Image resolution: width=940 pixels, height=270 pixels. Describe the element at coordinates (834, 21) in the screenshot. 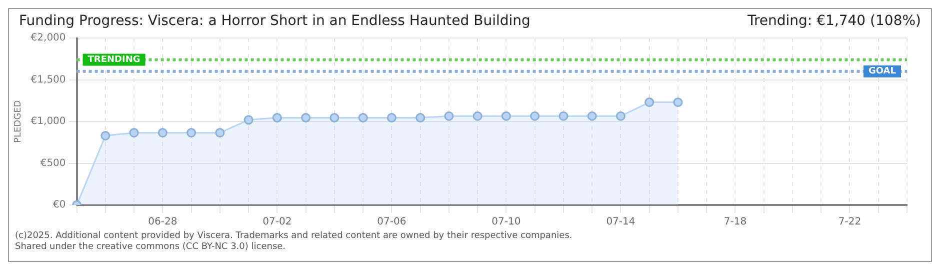

I see `chart-subtitle: Trending: €1,740 (108%)` at that location.